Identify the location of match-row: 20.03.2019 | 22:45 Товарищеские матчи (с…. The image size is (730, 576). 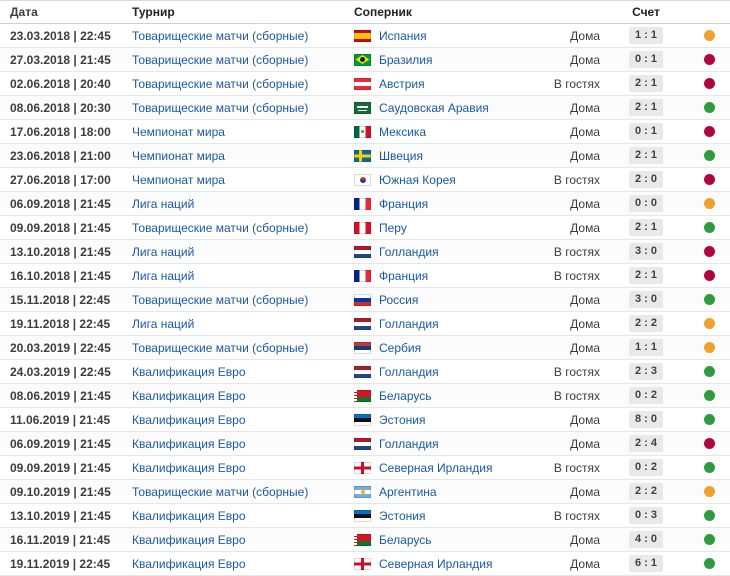
(365, 348).